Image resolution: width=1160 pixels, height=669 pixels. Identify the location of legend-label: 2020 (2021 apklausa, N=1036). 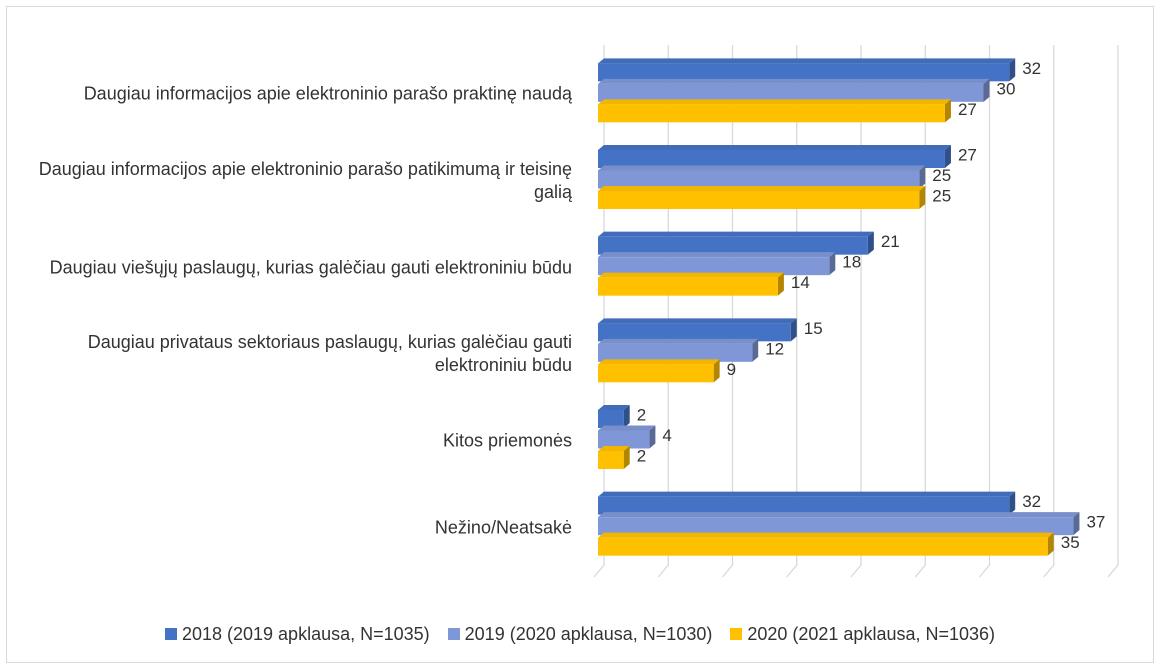
(871, 634).